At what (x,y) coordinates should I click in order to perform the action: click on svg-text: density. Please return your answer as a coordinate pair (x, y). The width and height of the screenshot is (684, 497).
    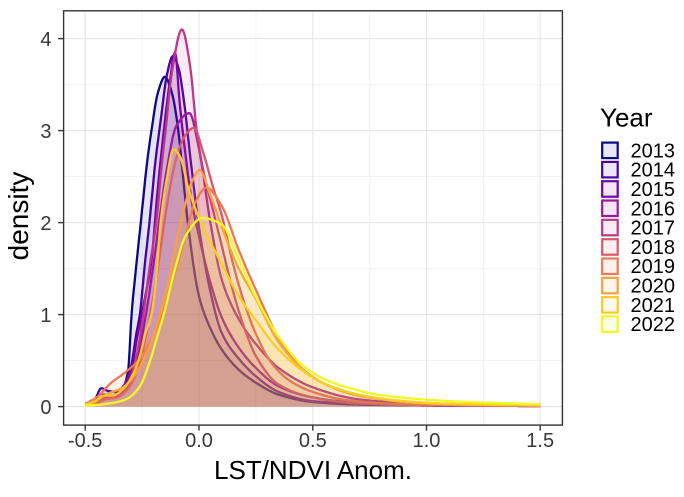
    Looking at the image, I should click on (18, 216).